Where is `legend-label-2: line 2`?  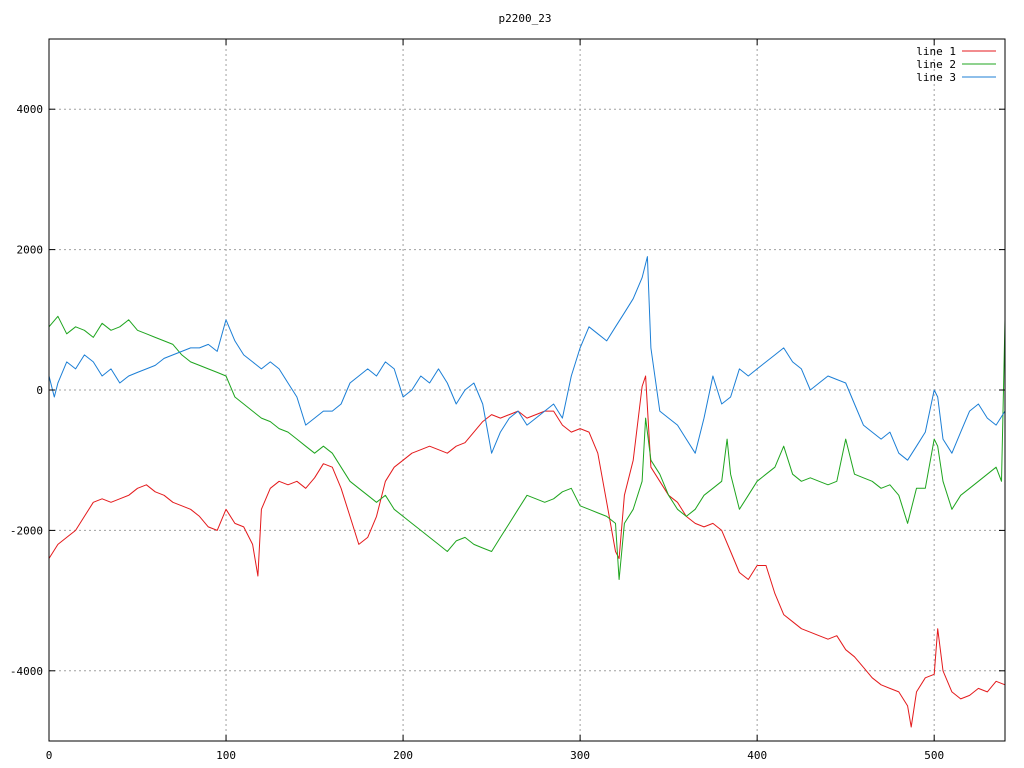 legend-label-2: line 2 is located at coordinates (936, 64).